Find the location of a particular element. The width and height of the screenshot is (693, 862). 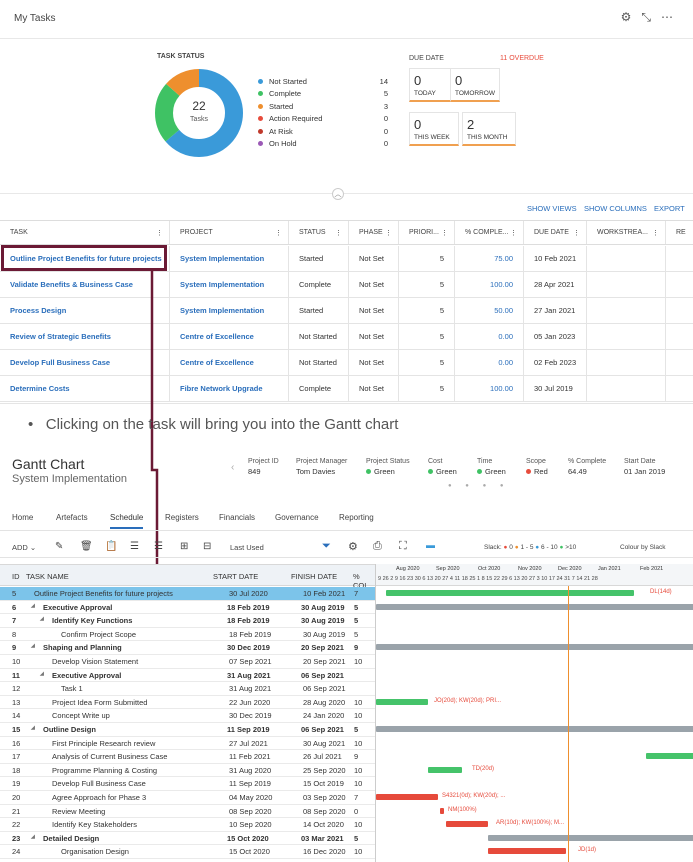

gantt-row: 15 ◢ Outline Design 11 Sep 2019 06 Sep 2021 5 is located at coordinates (187, 730).